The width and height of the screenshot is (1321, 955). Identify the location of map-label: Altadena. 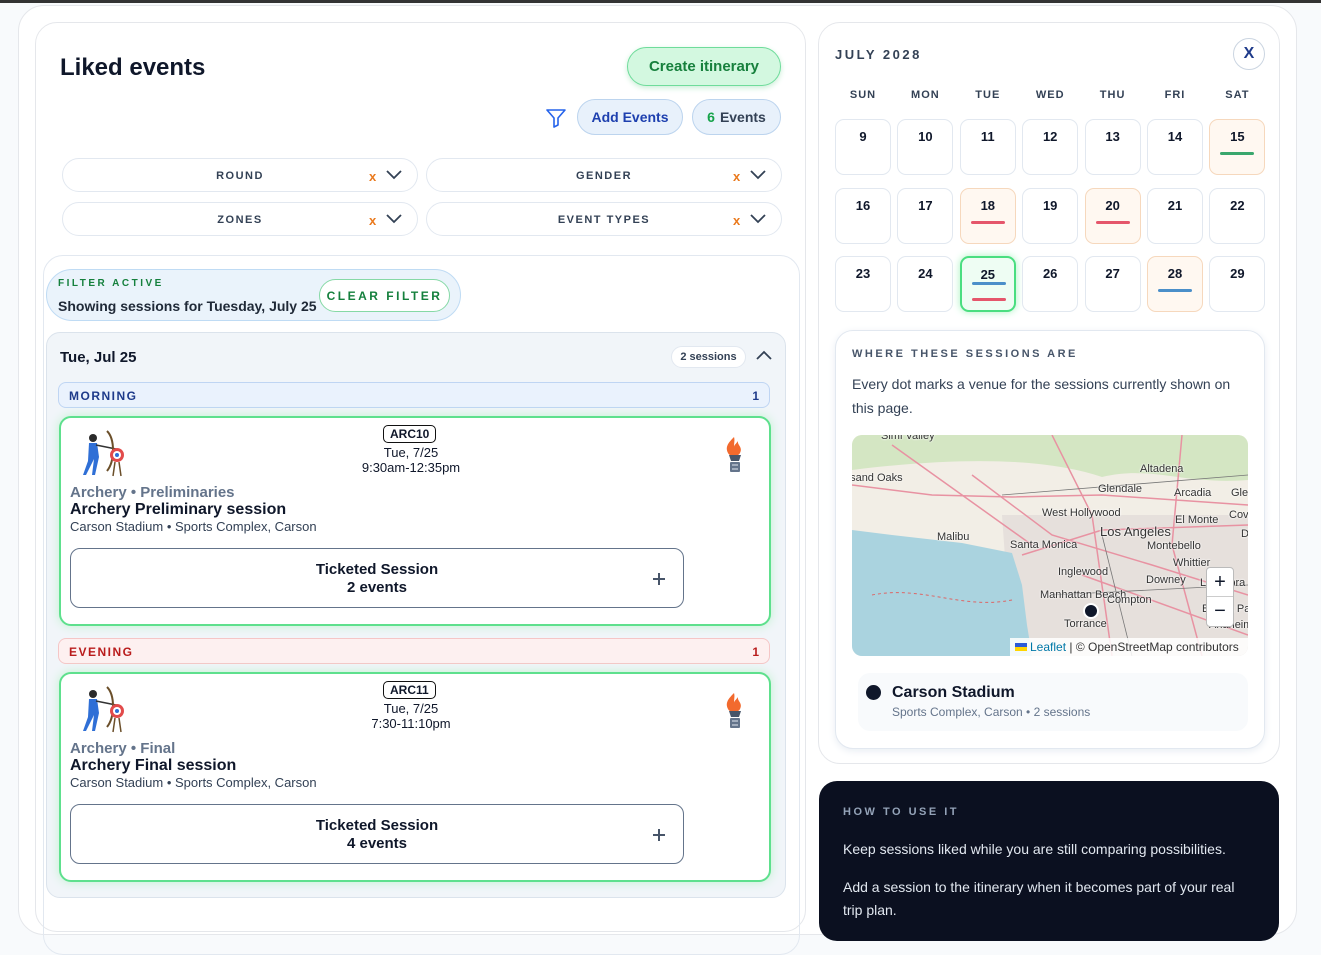
(1162, 469).